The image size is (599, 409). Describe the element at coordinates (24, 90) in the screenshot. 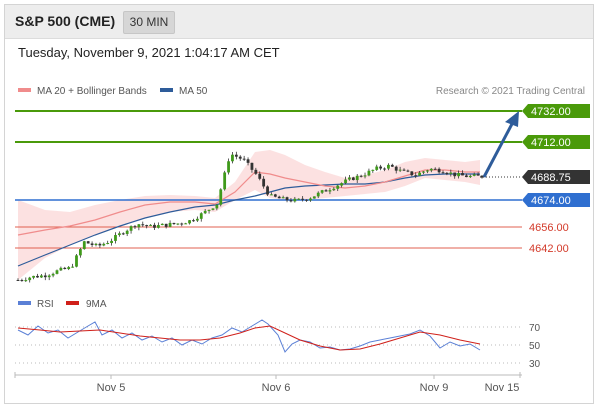

I see `ma20-legend-swatch` at that location.